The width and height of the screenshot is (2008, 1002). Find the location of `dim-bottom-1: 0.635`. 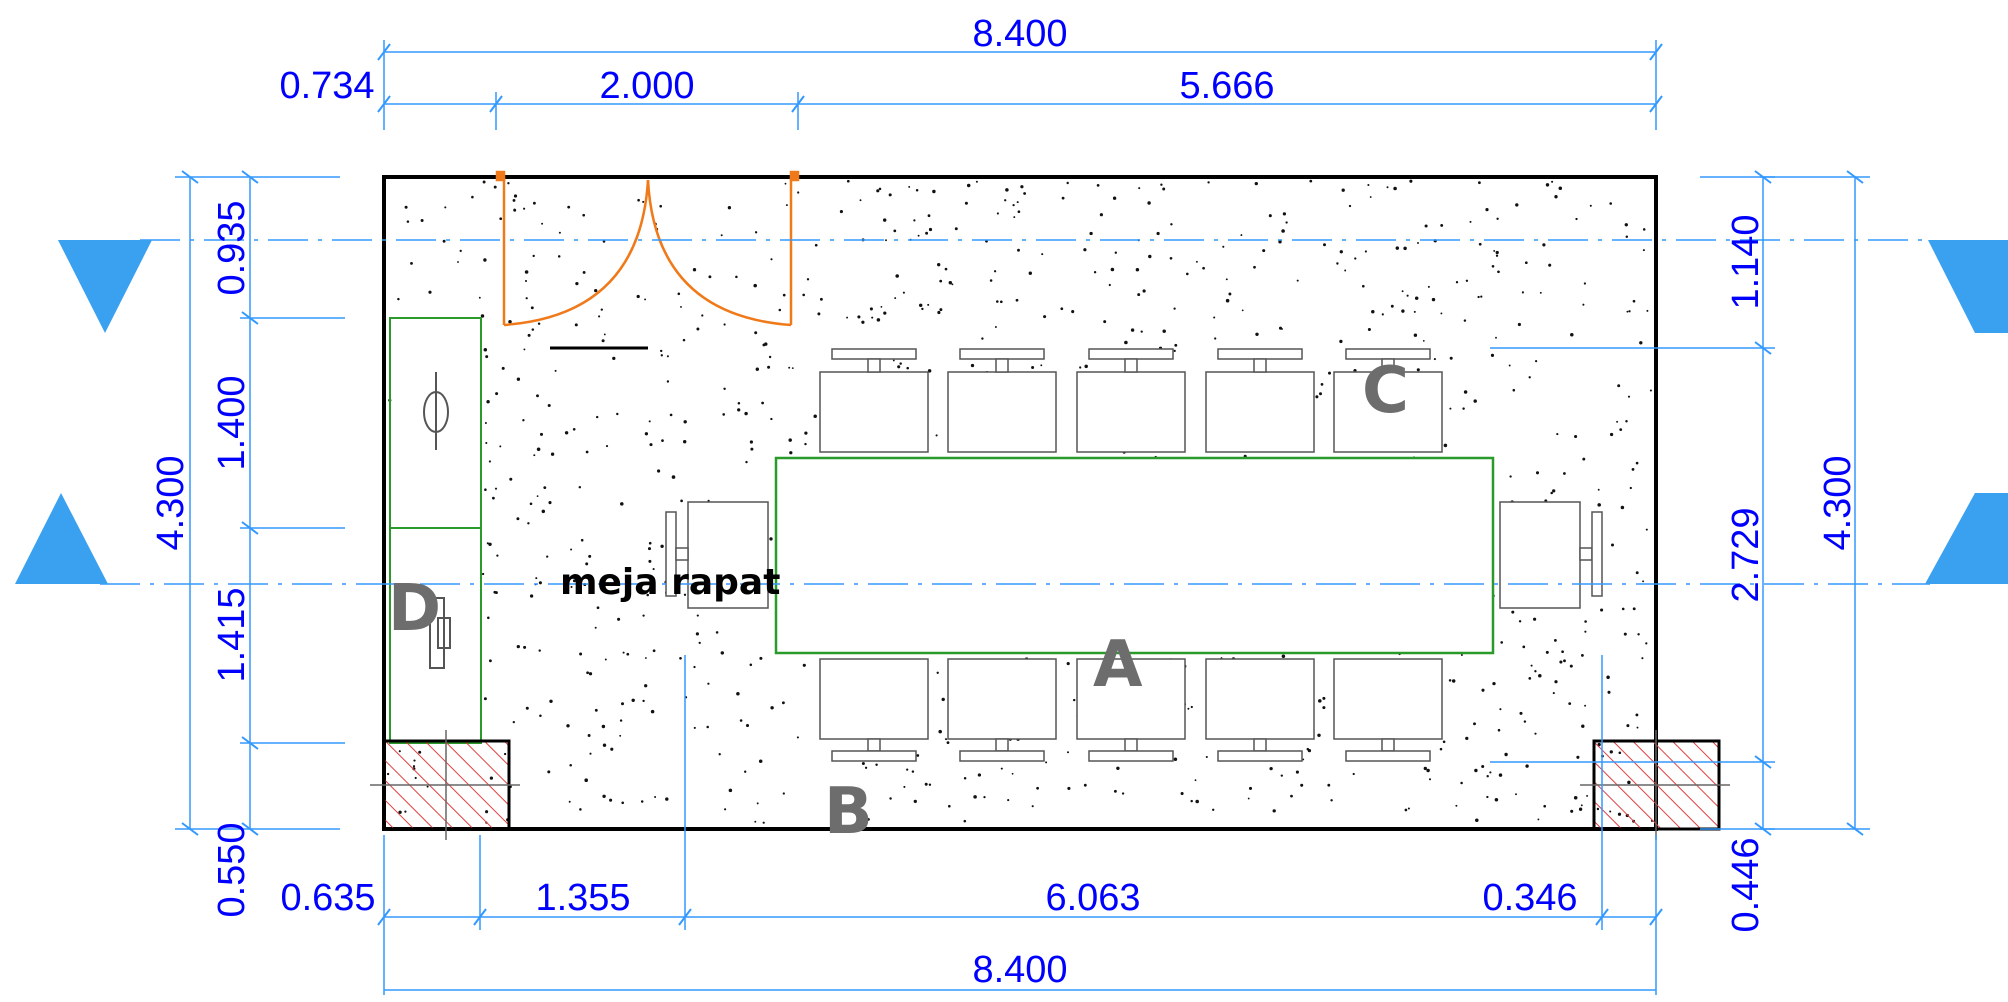

dim-bottom-1: 0.635 is located at coordinates (327, 898).